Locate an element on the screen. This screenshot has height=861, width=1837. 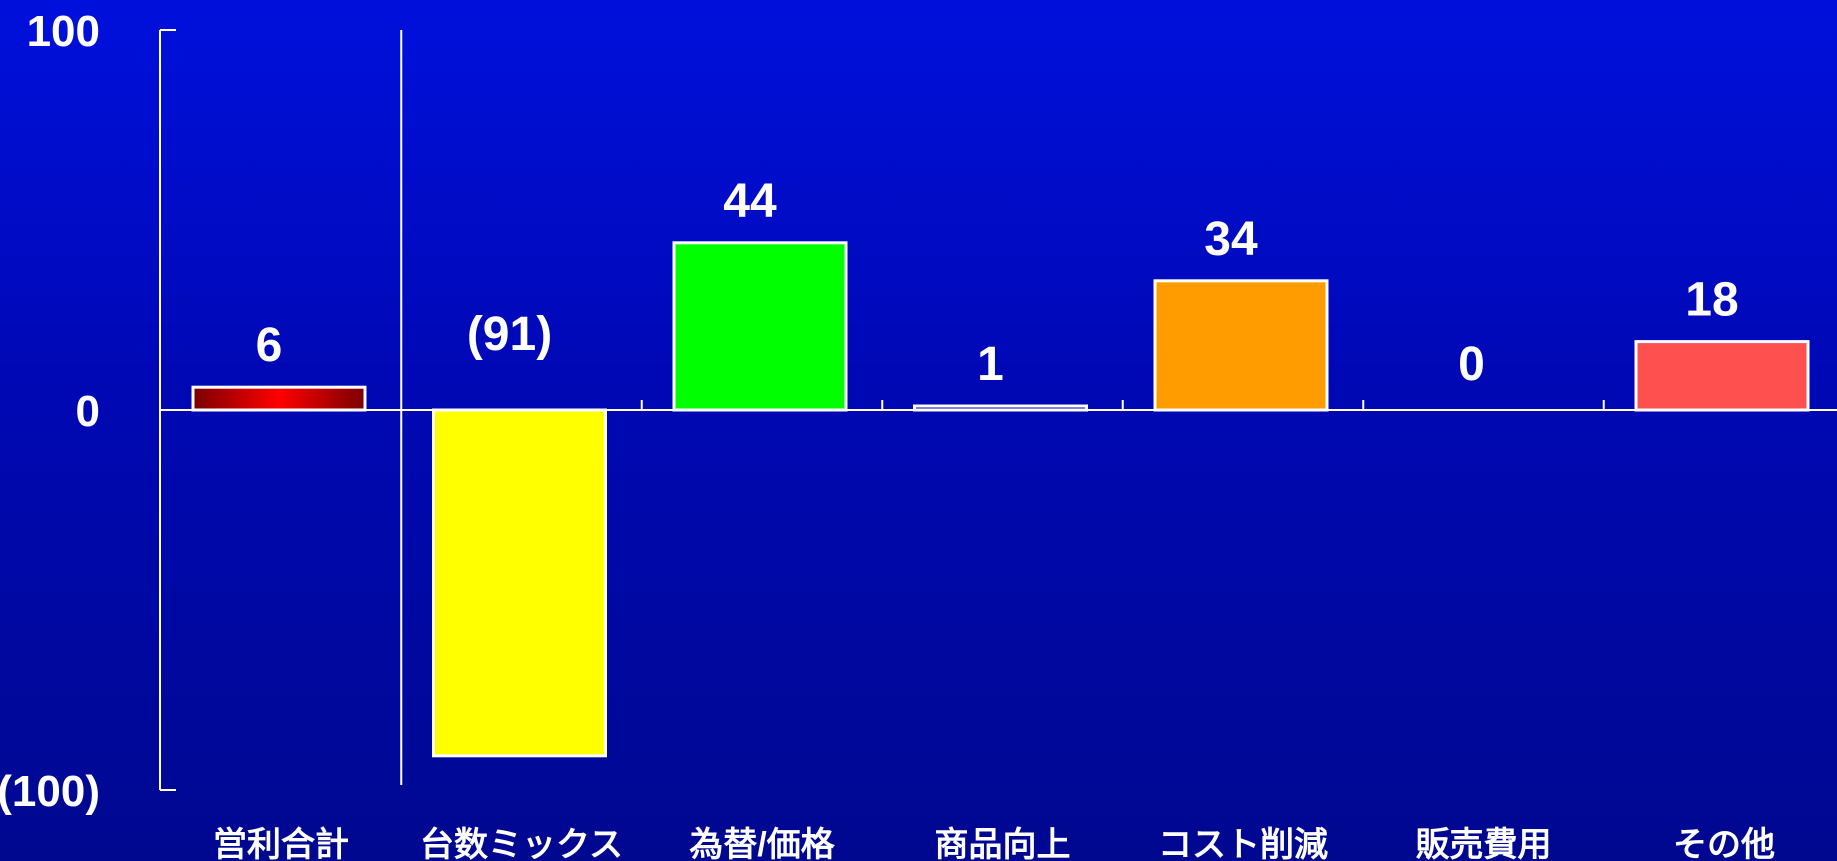
y-tick-label: 100 is located at coordinates (63, 31).